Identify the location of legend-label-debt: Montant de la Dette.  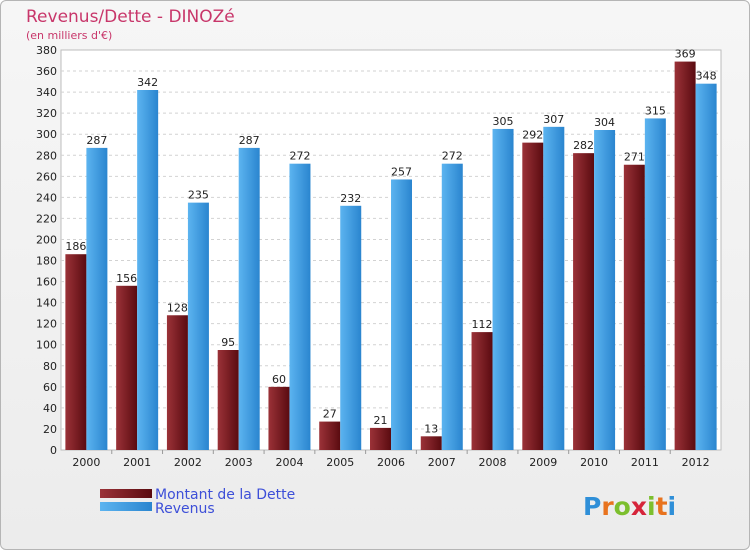
(225, 495).